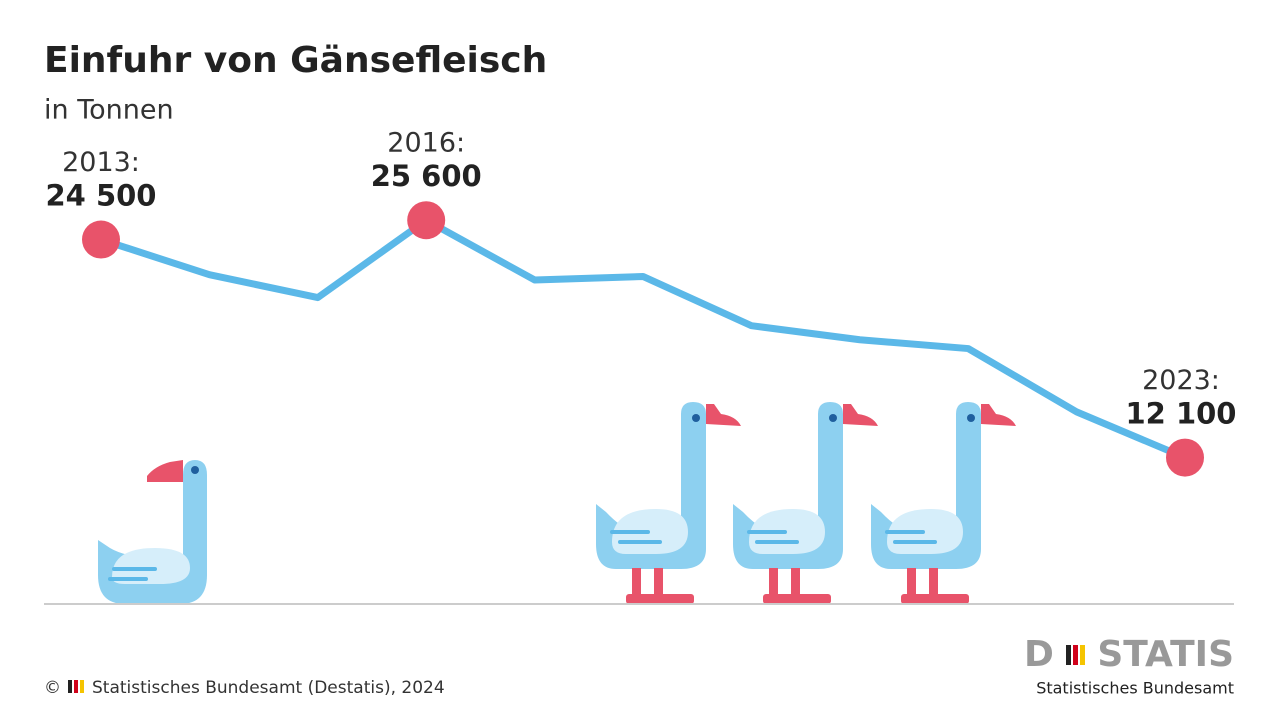 This screenshot has height=724, width=1280. Describe the element at coordinates (1135, 688) in the screenshot. I see `logo-subtitle: Statistisches Bundesamt` at that location.